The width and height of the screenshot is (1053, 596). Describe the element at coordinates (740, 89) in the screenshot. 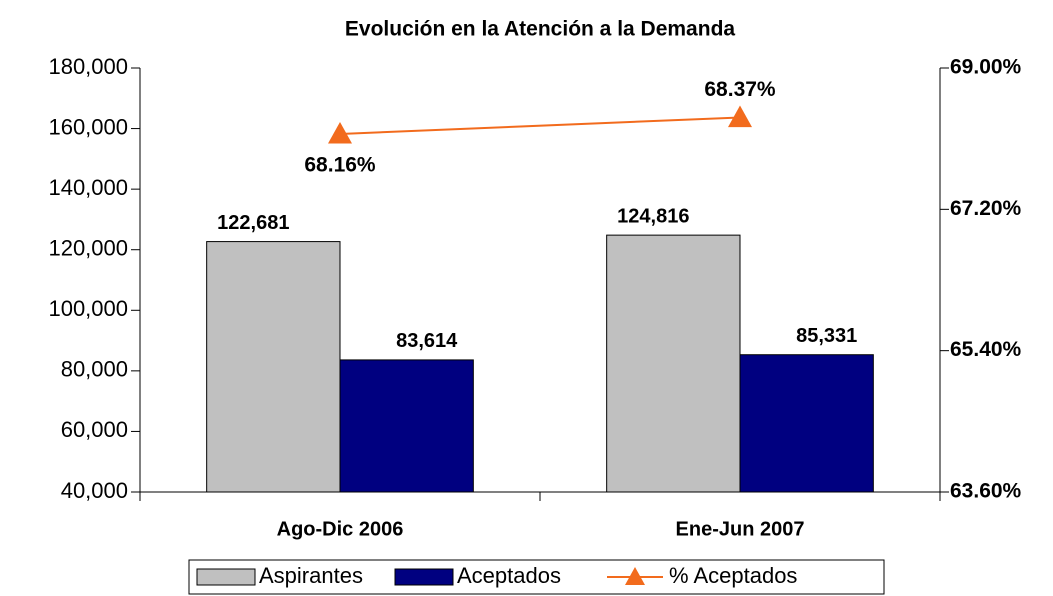

I see `line-value-label: 68.37%` at that location.